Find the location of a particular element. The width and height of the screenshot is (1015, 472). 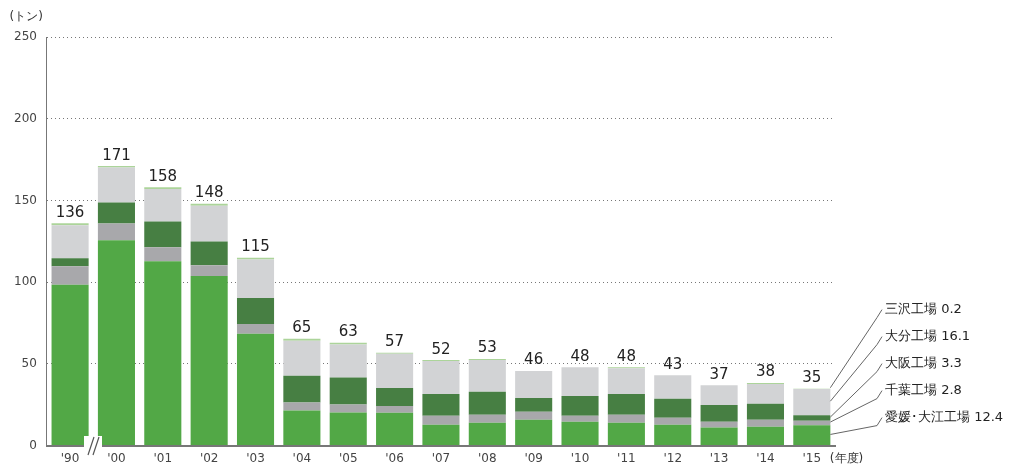

x-tick-label: '15 is located at coordinates (812, 457).